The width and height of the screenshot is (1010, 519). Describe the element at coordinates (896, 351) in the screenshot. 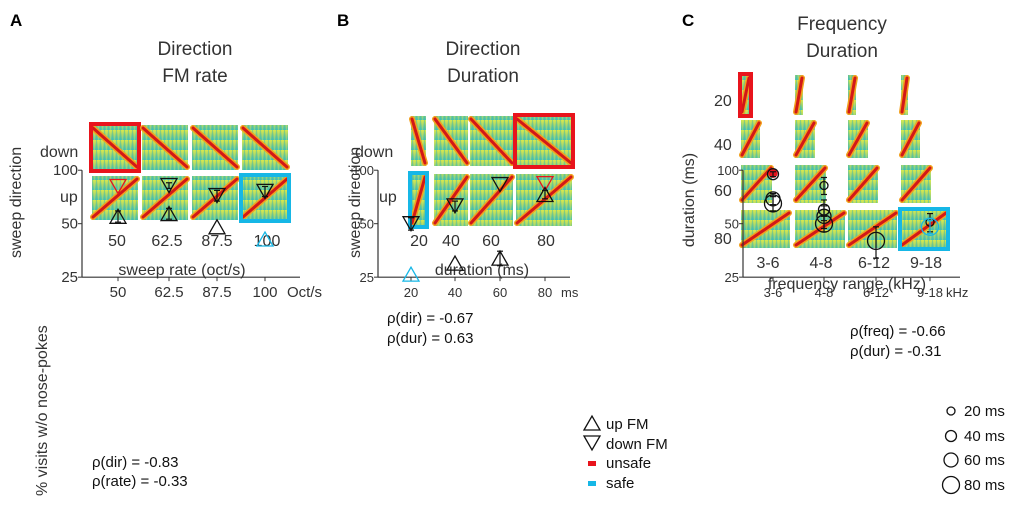

I see `plot-c-annotation: ρ(dur) = -0.31` at that location.